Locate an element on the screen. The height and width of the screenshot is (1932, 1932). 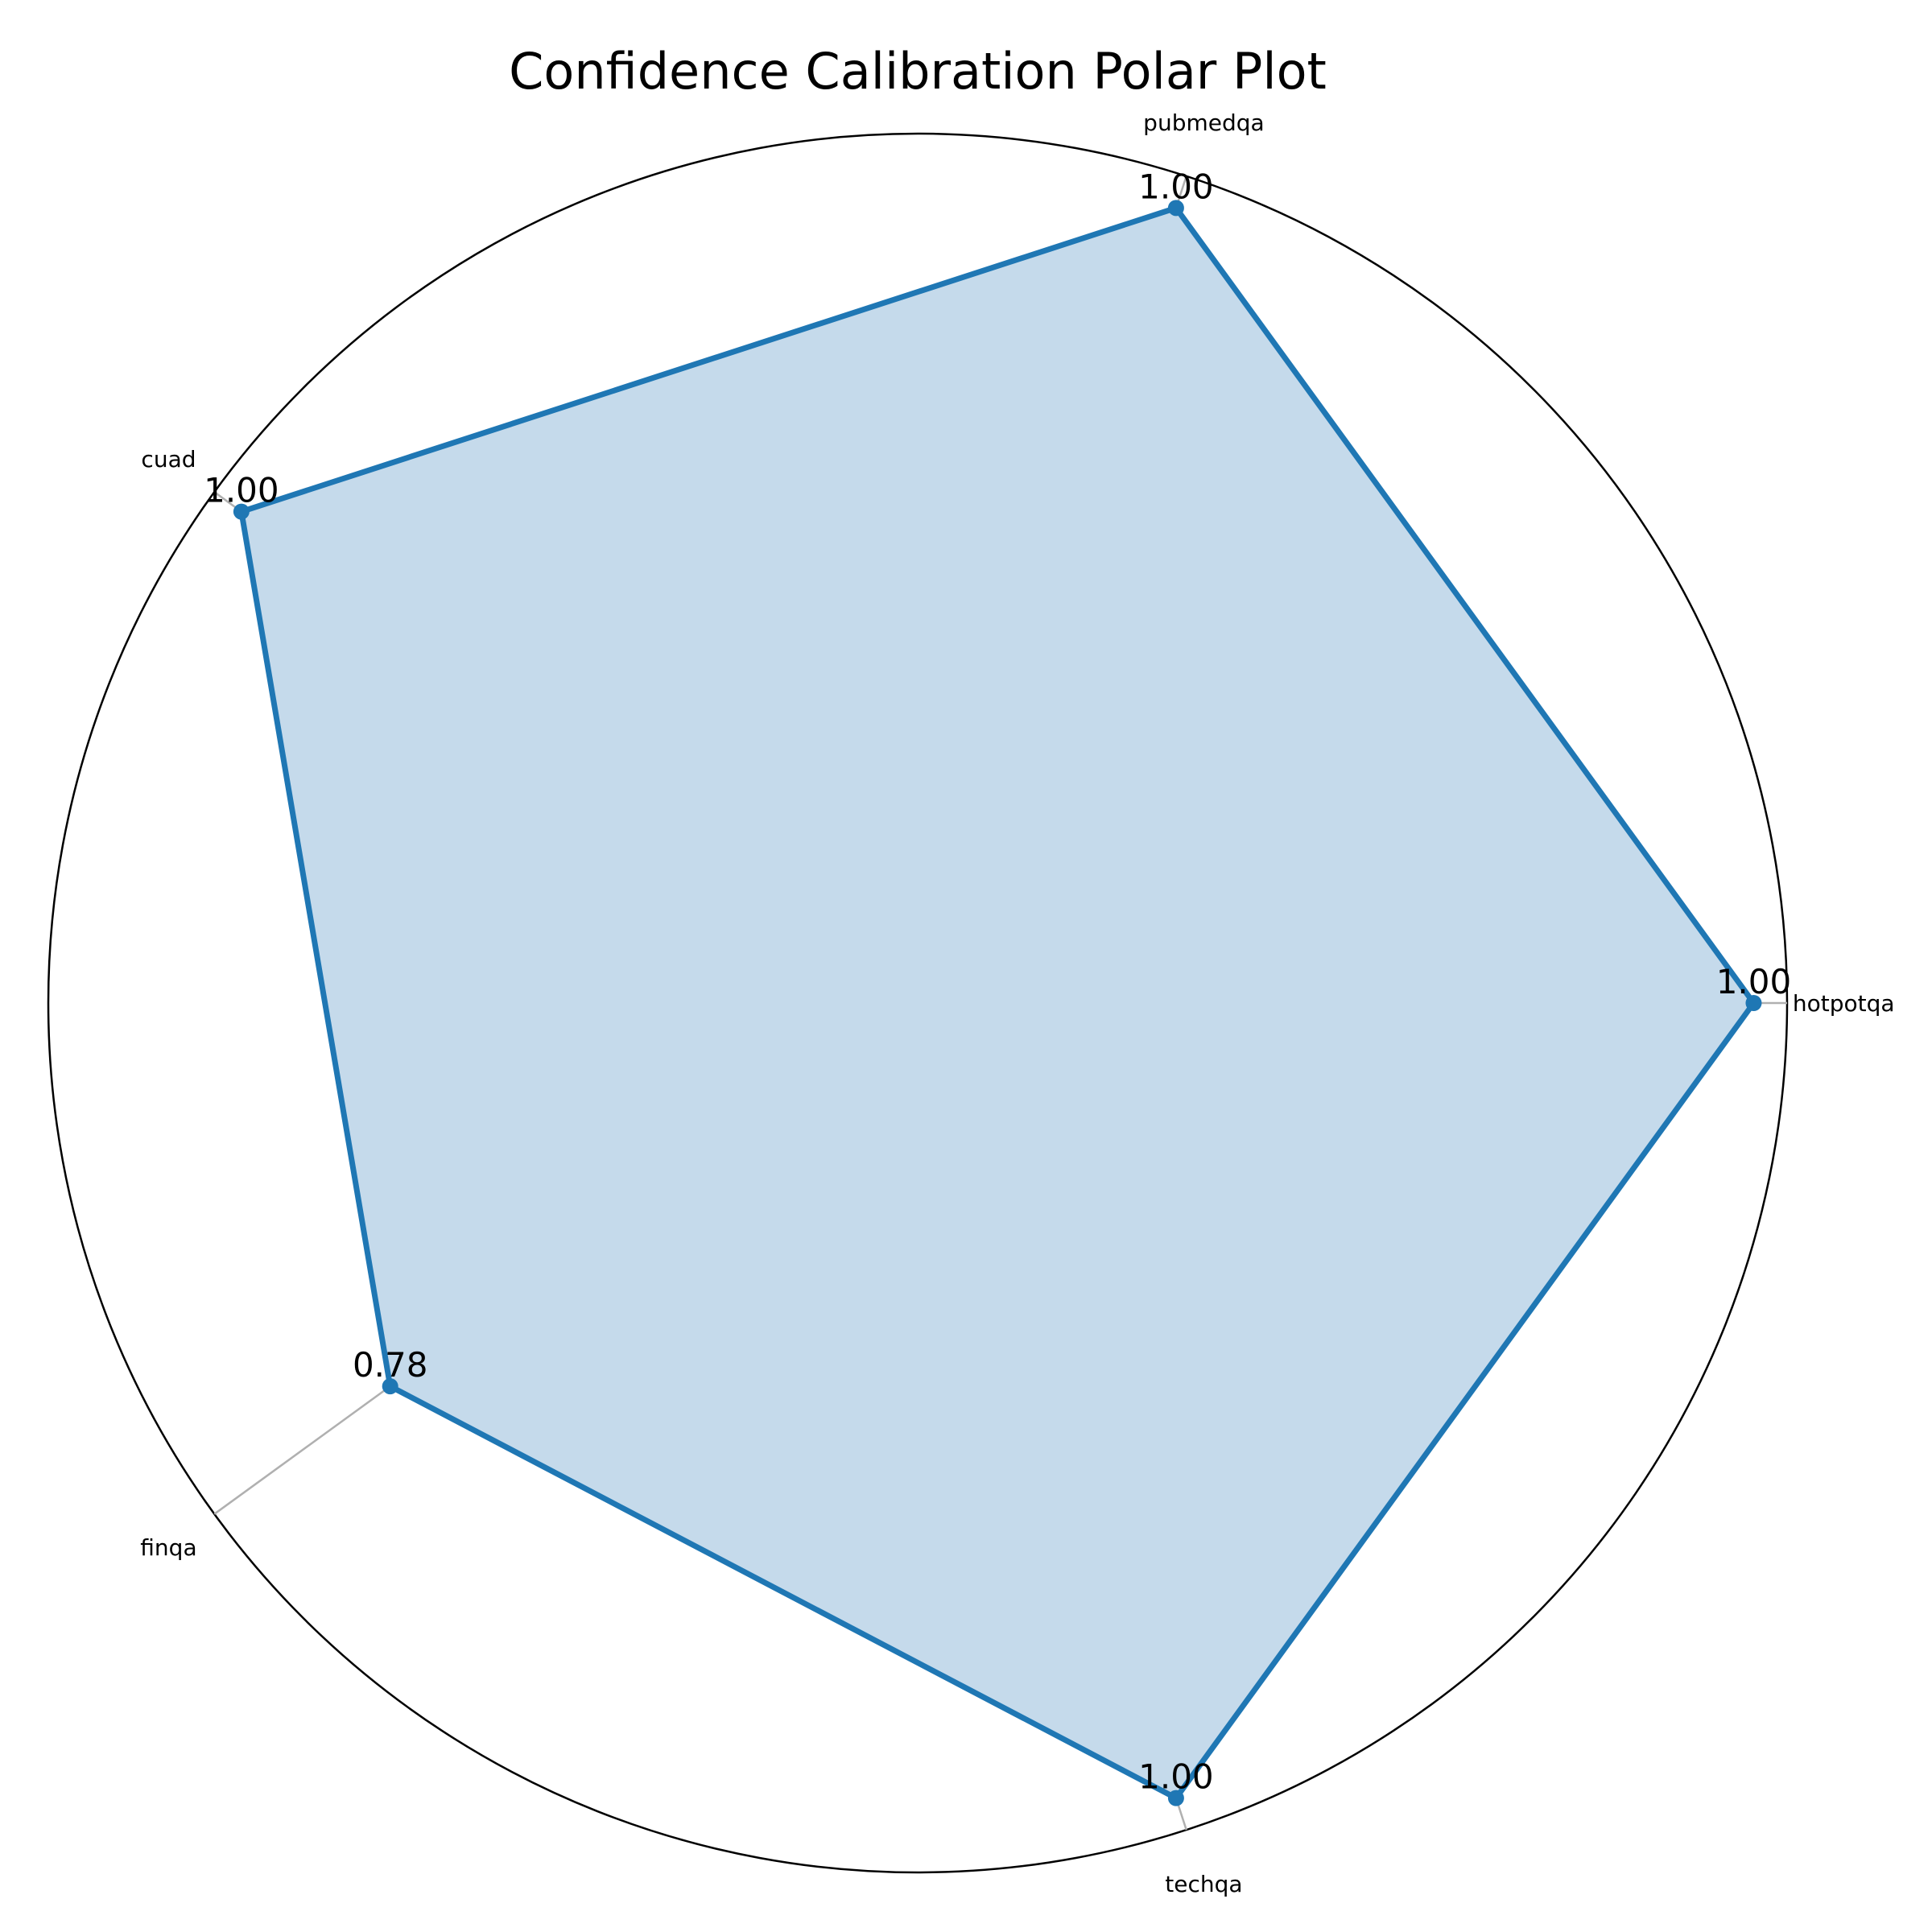
category-label-techqa: techqa is located at coordinates (1203, 1884).